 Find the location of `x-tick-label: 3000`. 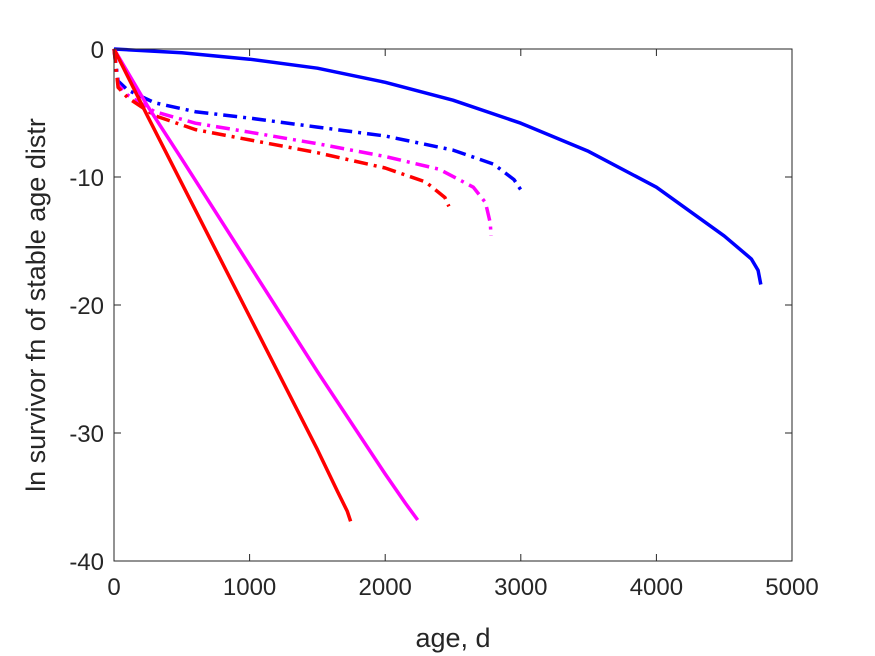

x-tick-label: 3000 is located at coordinates (520, 587).